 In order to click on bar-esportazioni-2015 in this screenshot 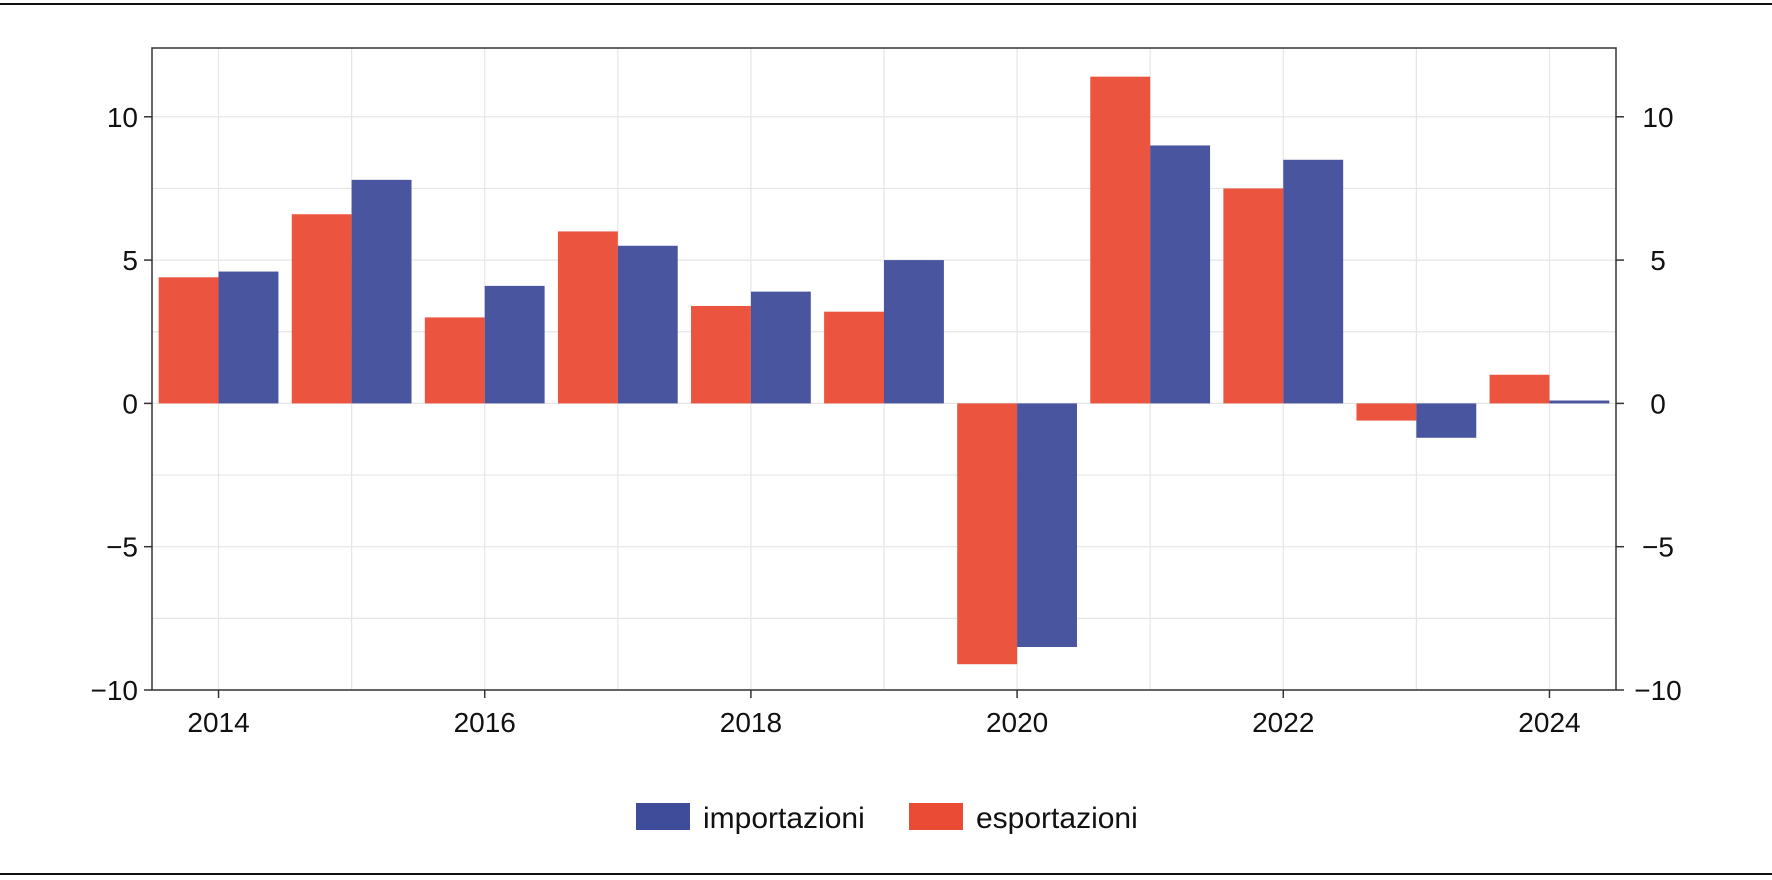, I will do `click(321, 309)`.